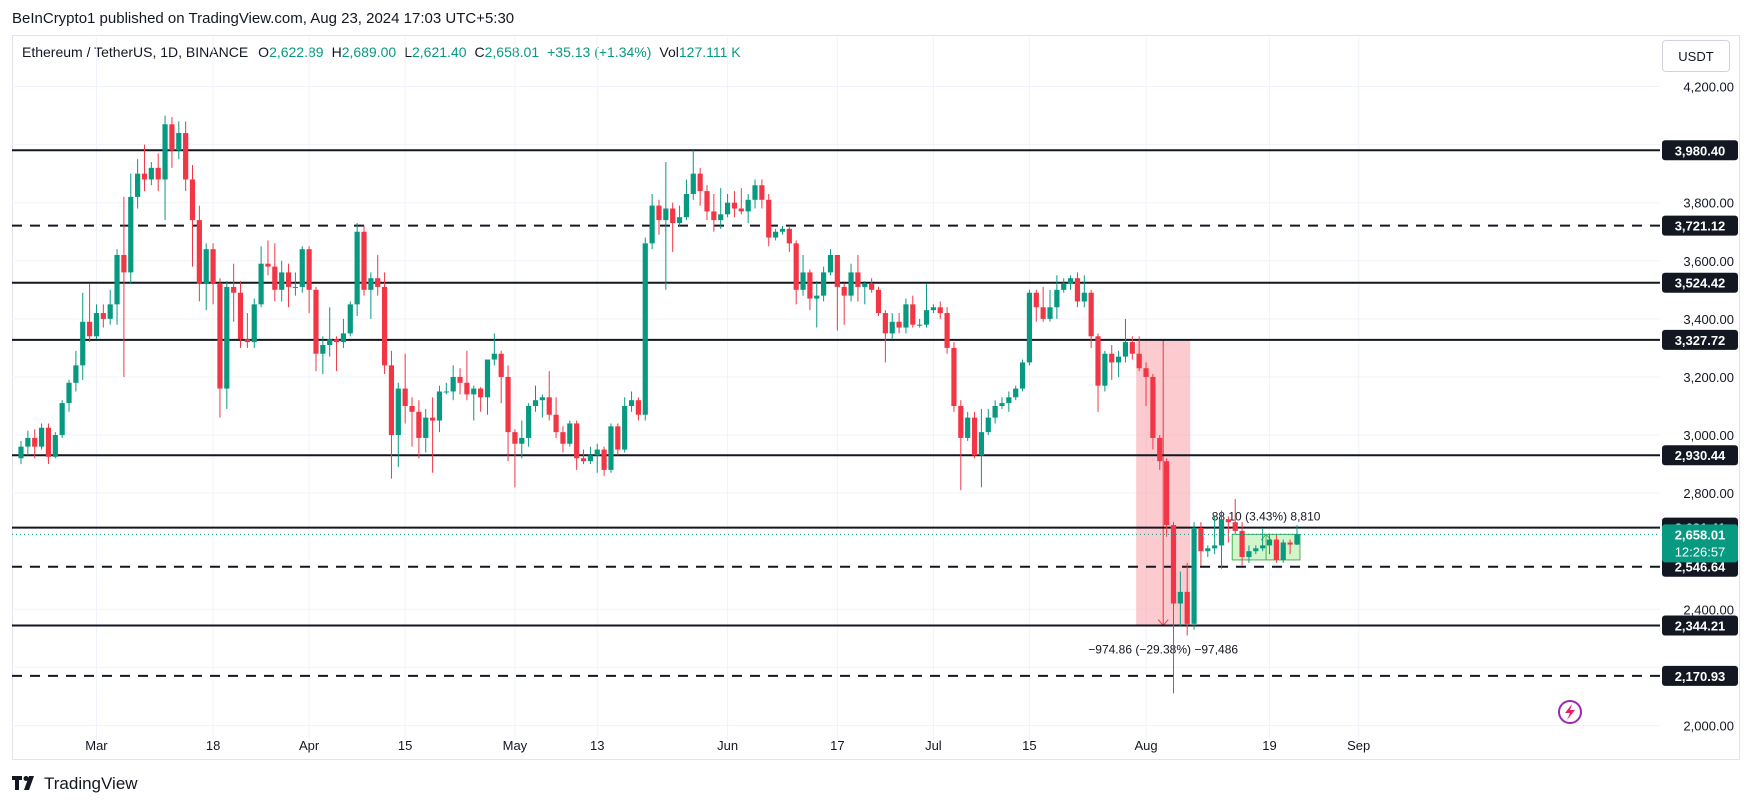 The image size is (1754, 806). What do you see at coordinates (1700, 455) in the screenshot?
I see `level-price-tag-label: 2,930.44` at bounding box center [1700, 455].